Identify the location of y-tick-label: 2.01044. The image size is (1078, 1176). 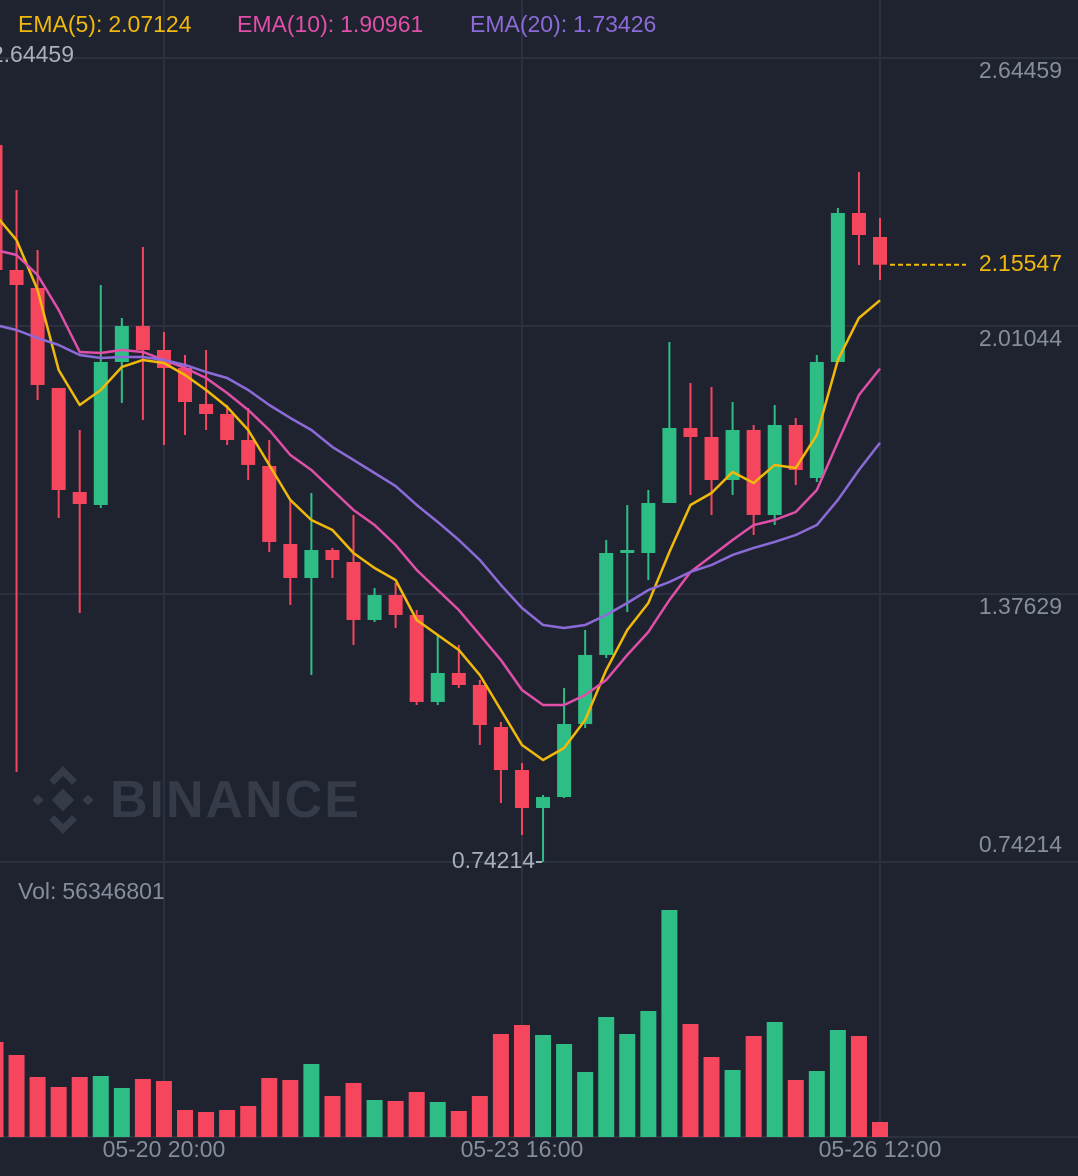
(1020, 338).